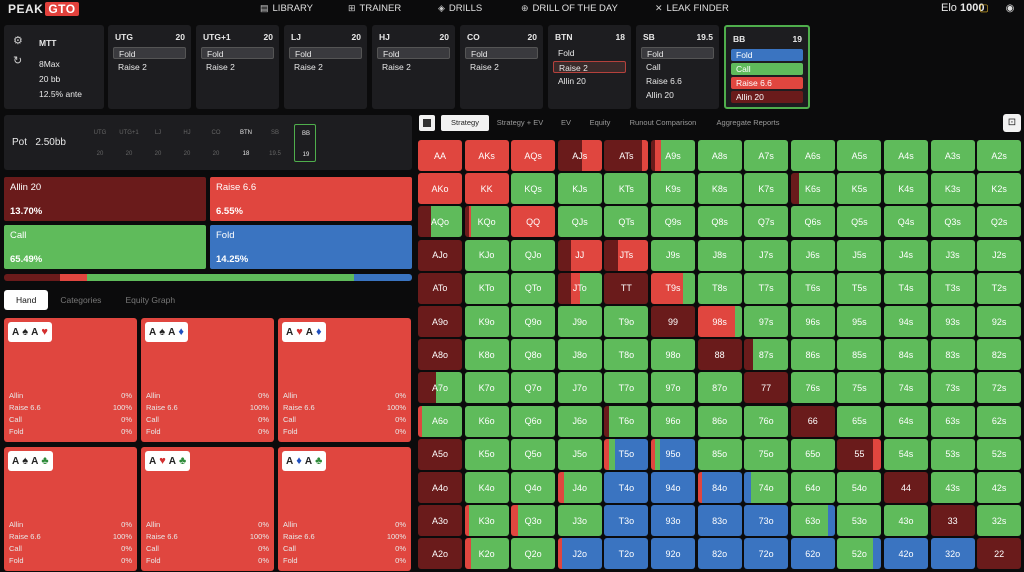 This screenshot has height=572, width=1024. I want to click on hand-cell-t3s: T3s, so click(952, 288).